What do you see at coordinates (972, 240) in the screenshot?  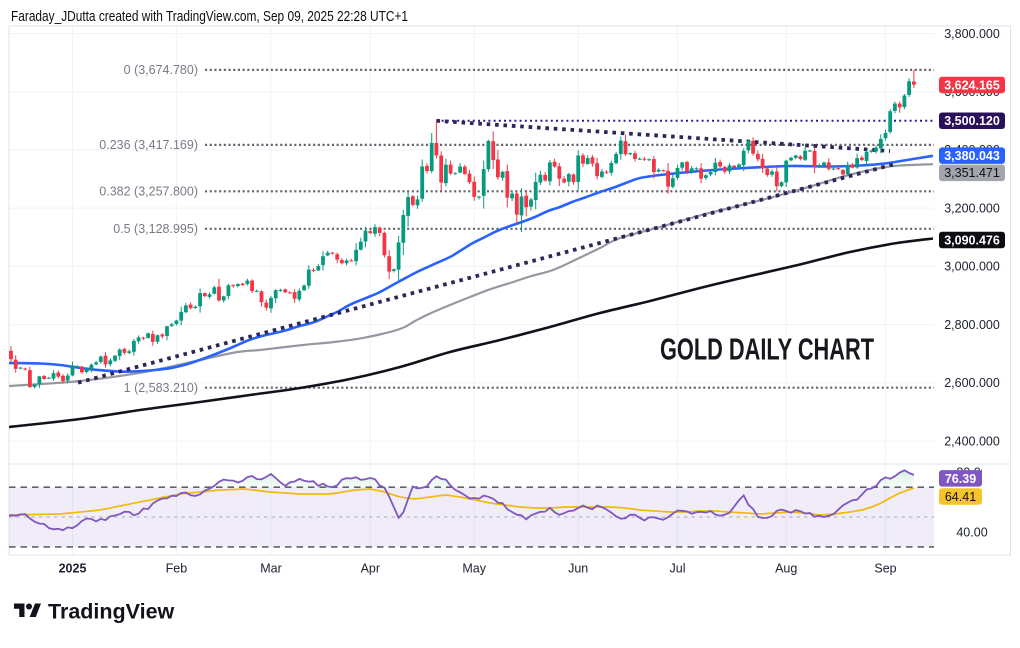 I see `svg-text: 3,090.476` at bounding box center [972, 240].